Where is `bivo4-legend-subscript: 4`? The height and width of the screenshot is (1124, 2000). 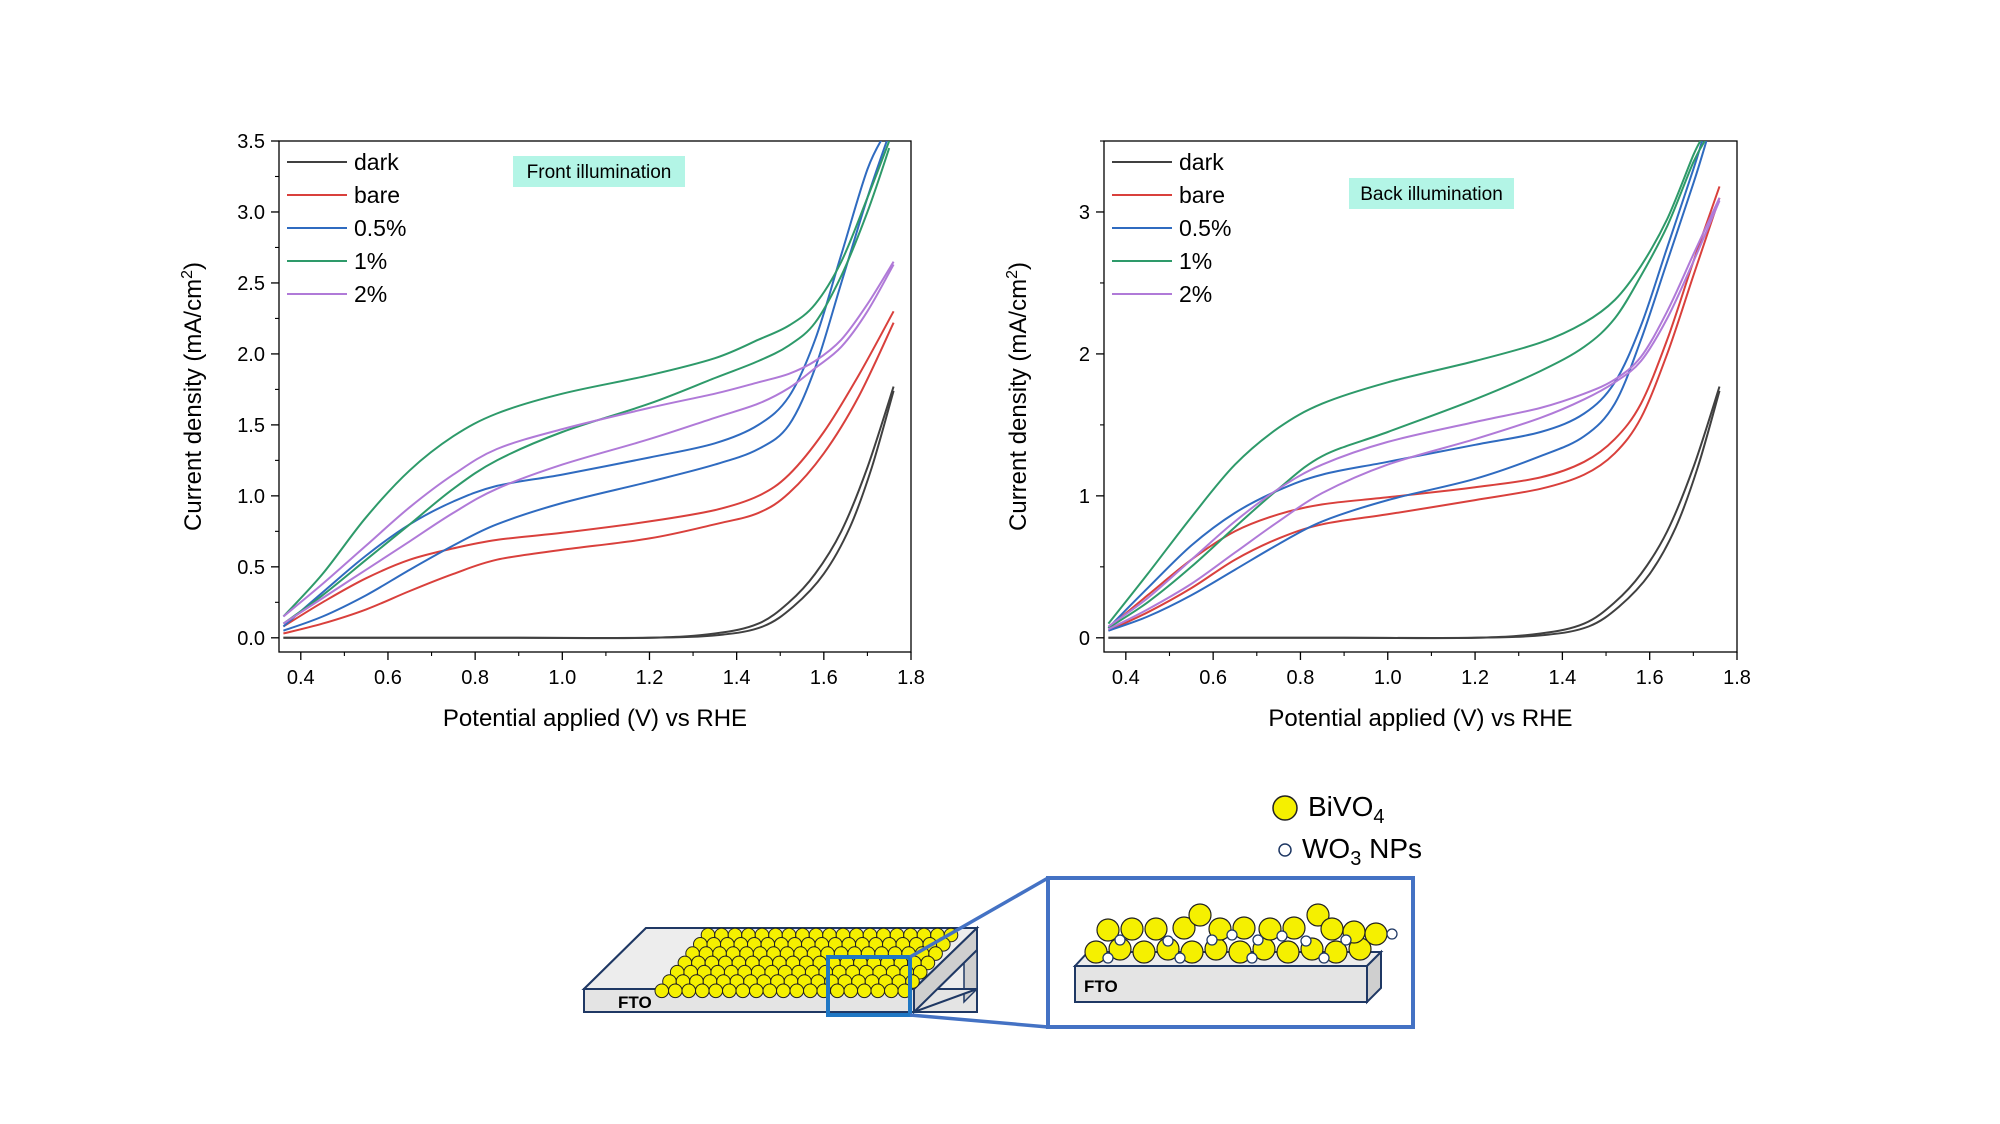
bivo4-legend-subscript: 4 is located at coordinates (1378, 817).